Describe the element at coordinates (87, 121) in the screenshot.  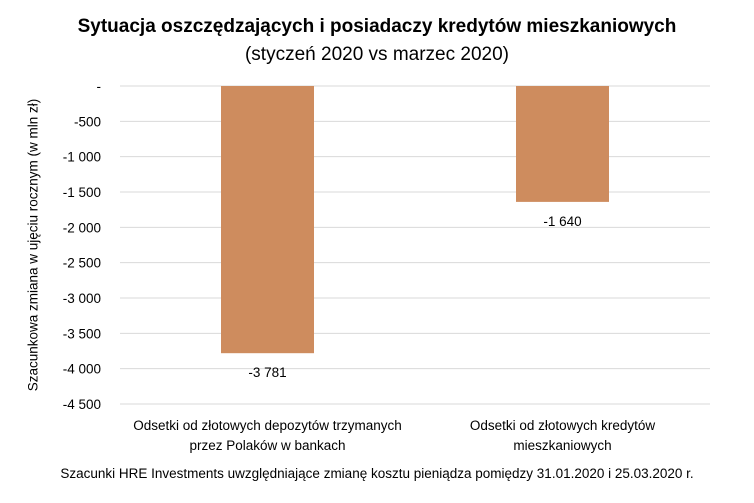
I see `y-tick-label: -500` at that location.